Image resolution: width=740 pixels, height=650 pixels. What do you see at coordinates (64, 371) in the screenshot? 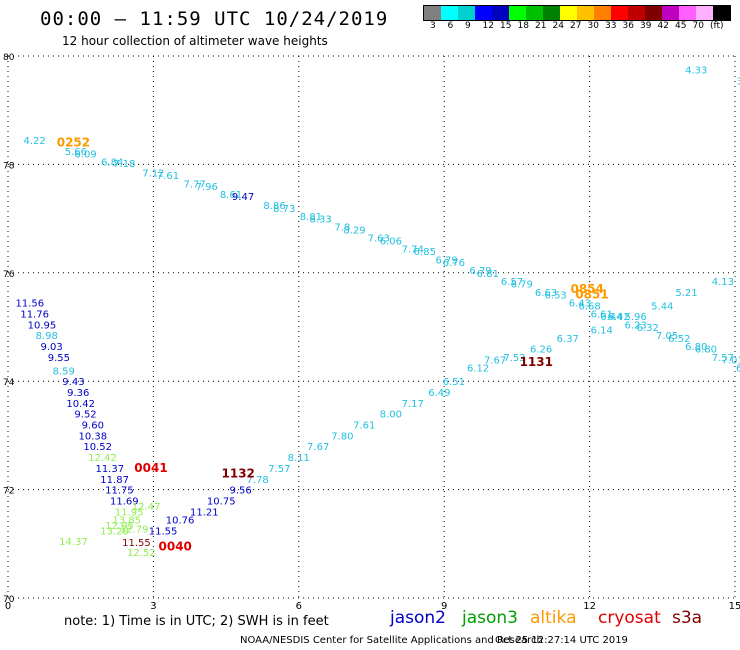
I see `wave-height-label: 8.59` at bounding box center [64, 371].